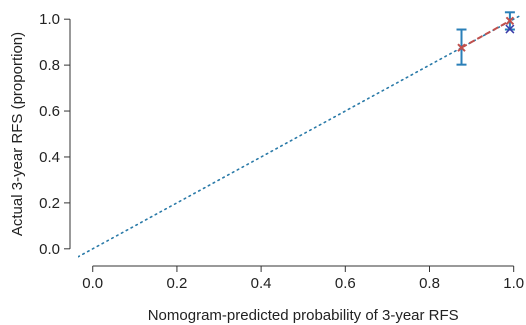 The image size is (526, 325). What do you see at coordinates (429, 283) in the screenshot?
I see `x-tick-label-4: 0.8` at bounding box center [429, 283].